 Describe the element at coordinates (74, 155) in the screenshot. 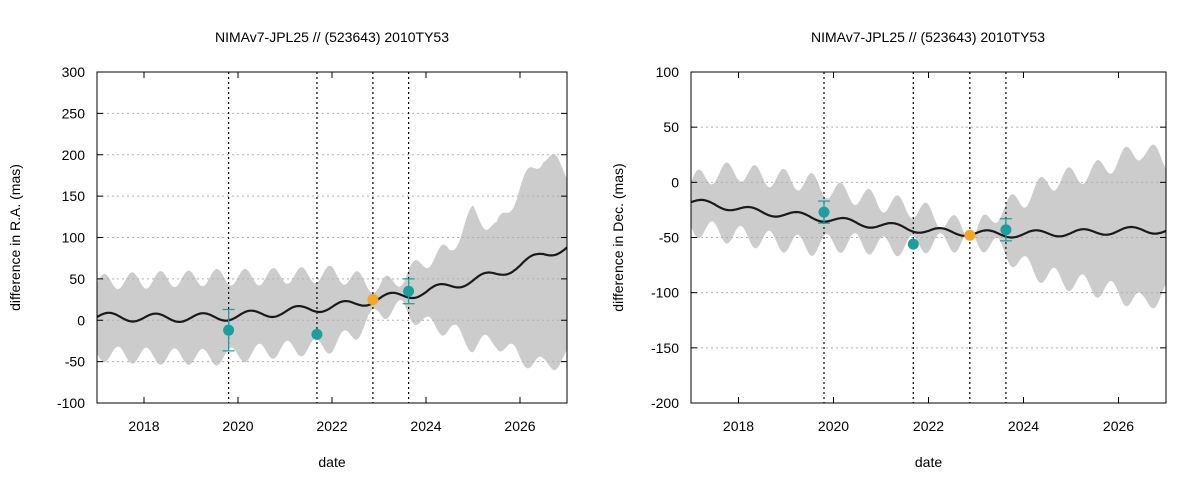

I see `y-tick-label: 200` at that location.